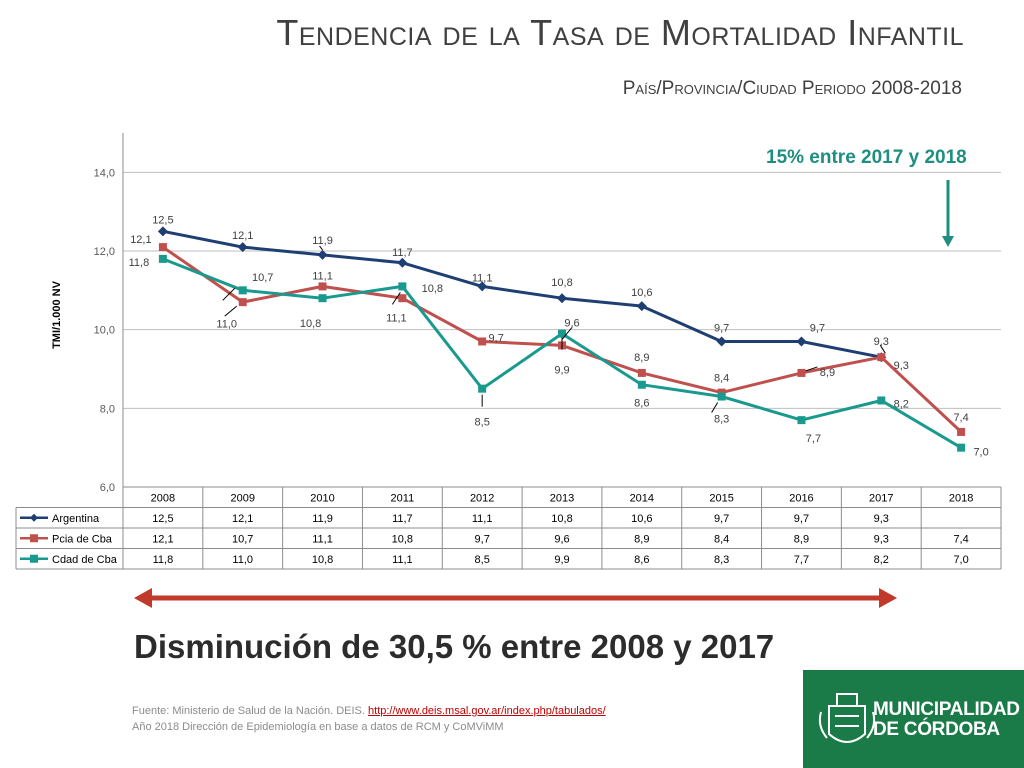 The height and width of the screenshot is (768, 1024). Describe the element at coordinates (104, 252) in the screenshot. I see `y-tick-label: 12,0` at that location.